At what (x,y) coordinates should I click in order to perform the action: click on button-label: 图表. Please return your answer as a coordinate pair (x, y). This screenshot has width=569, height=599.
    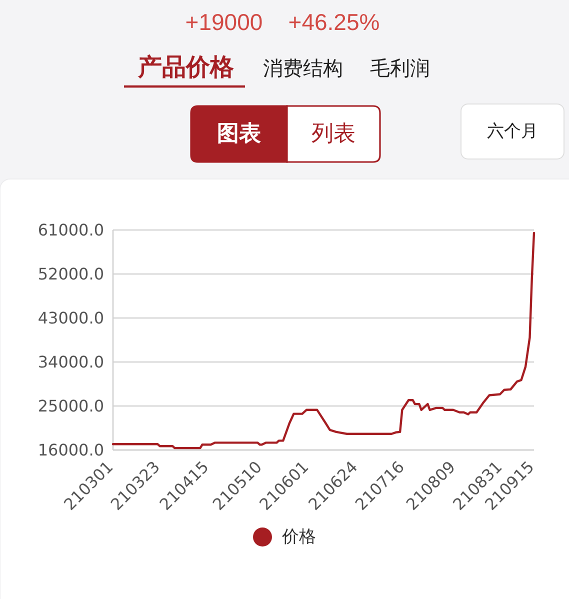
    Looking at the image, I should click on (239, 134).